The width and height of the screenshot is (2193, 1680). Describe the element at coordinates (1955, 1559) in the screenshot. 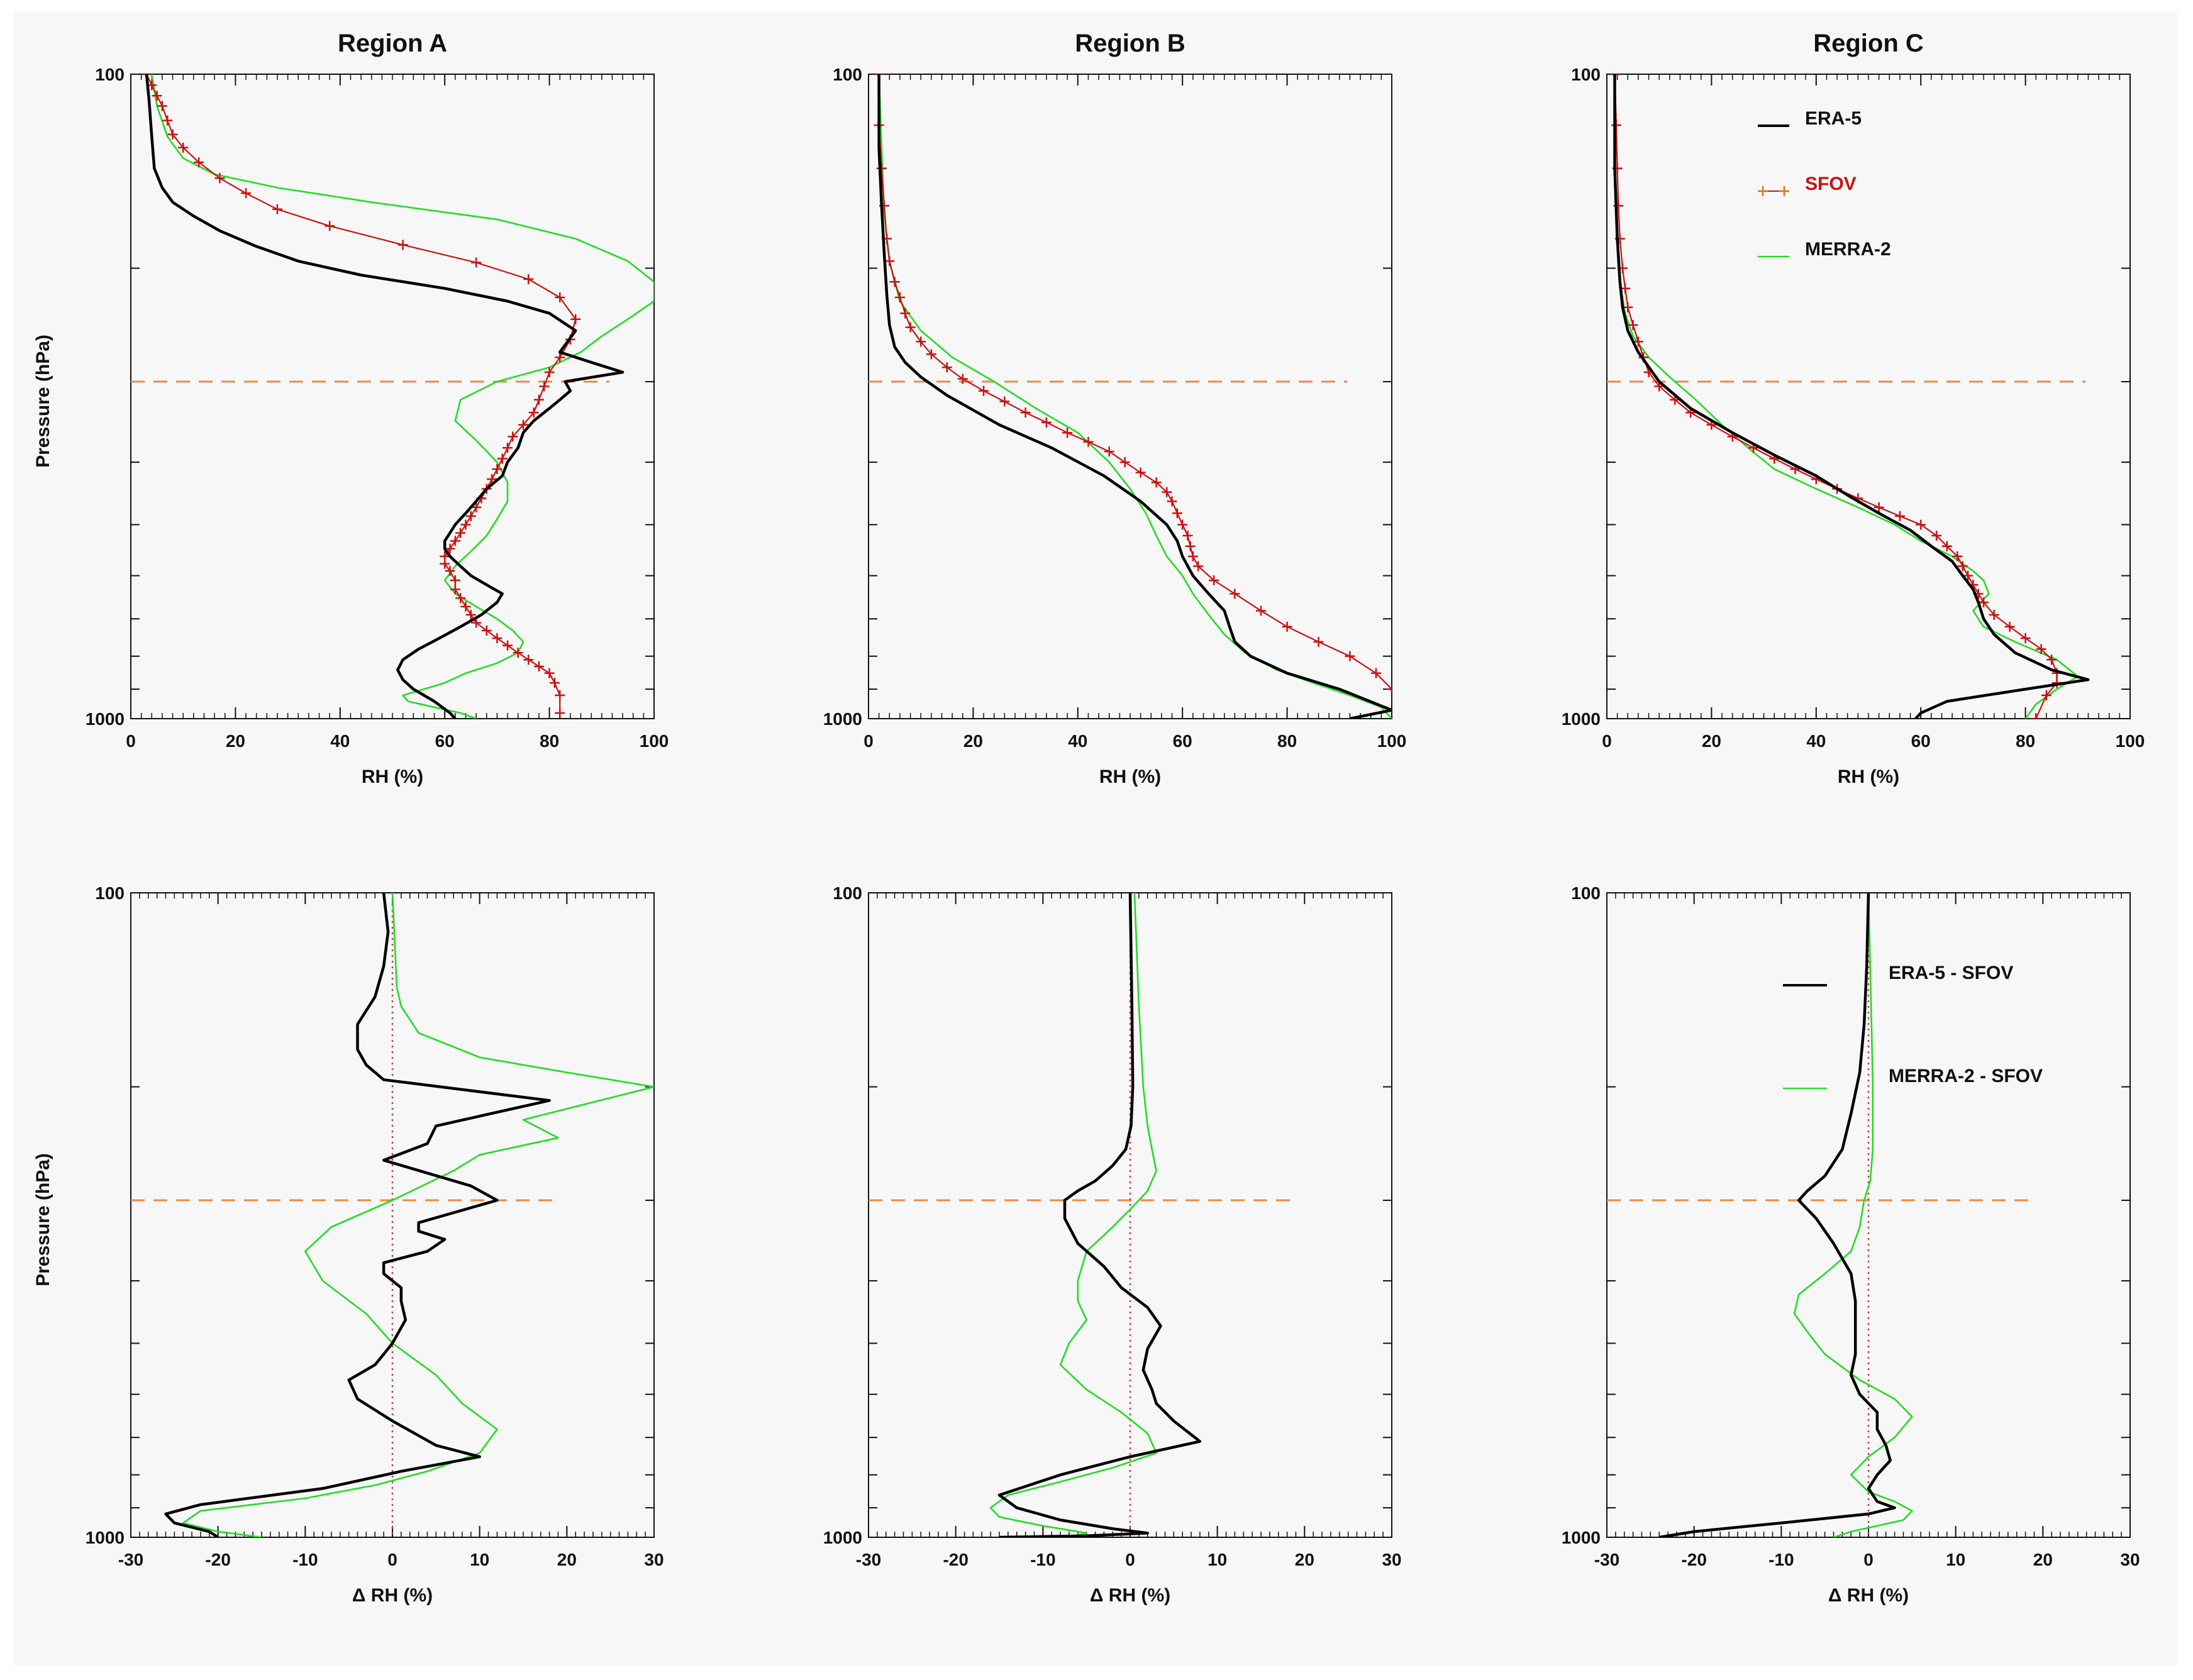

I see `x-tick-label: 10` at that location.